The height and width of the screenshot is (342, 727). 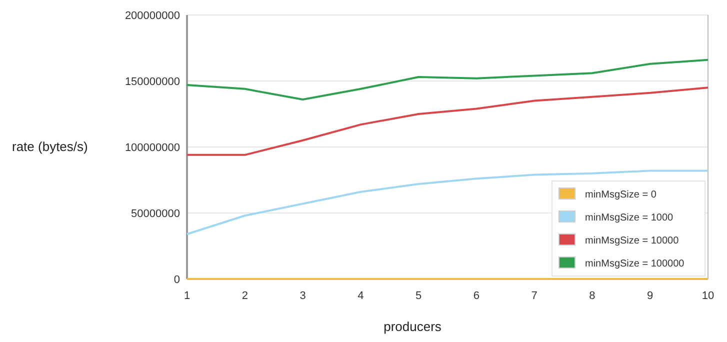 I want to click on x-tick-label: 9, so click(x=650, y=296).